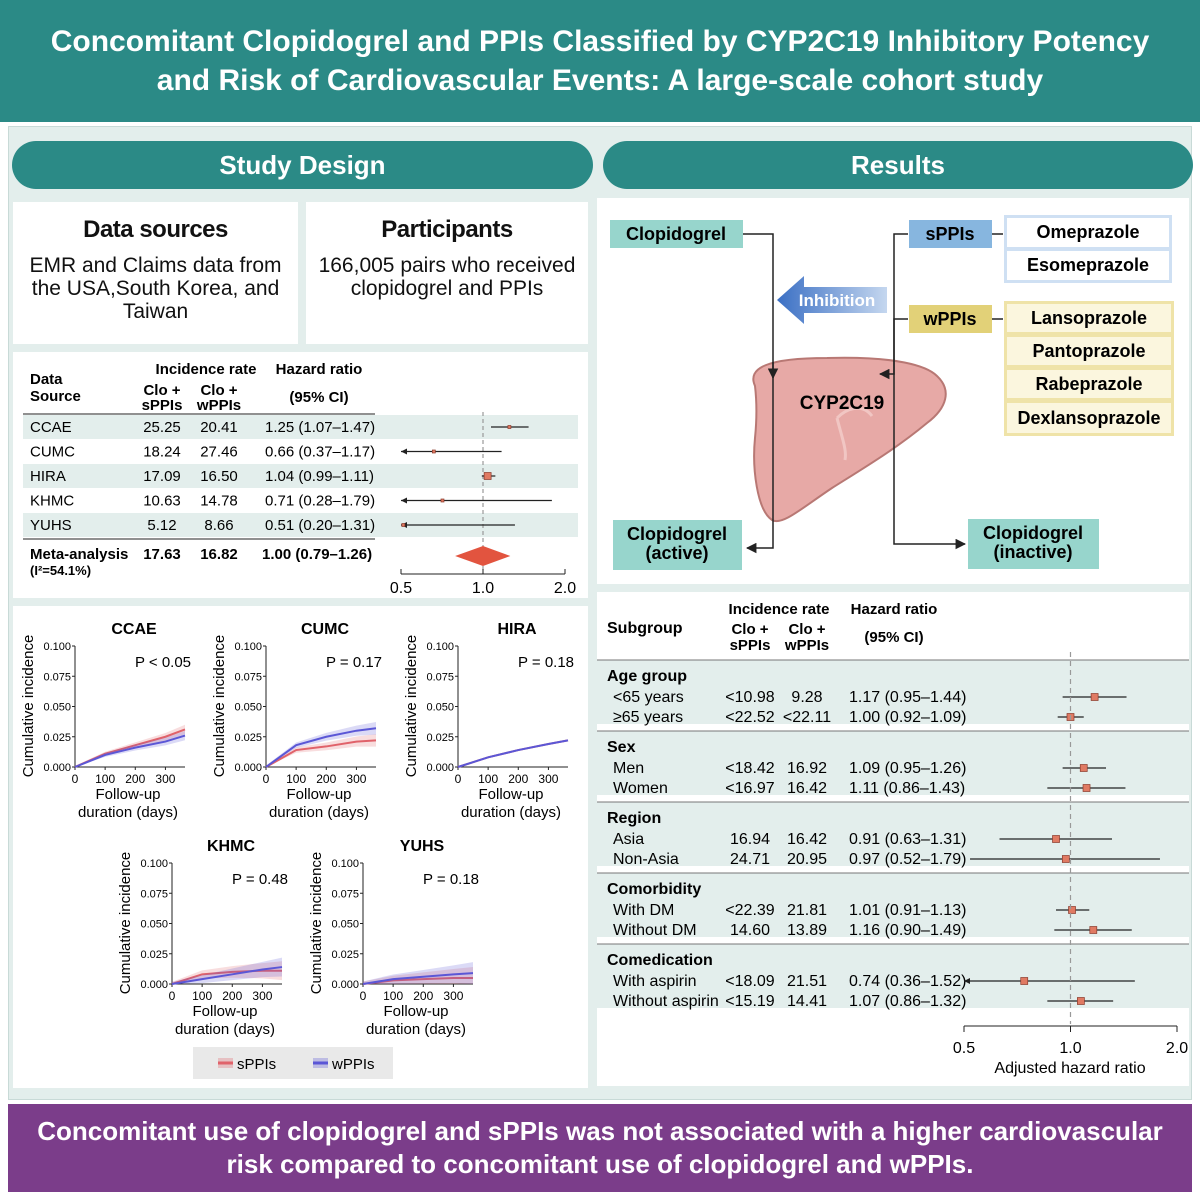 This screenshot has height=1200, width=1200. What do you see at coordinates (320, 427) in the screenshot?
I see `source-hr: 1.25 (1.07–1.47)` at bounding box center [320, 427].